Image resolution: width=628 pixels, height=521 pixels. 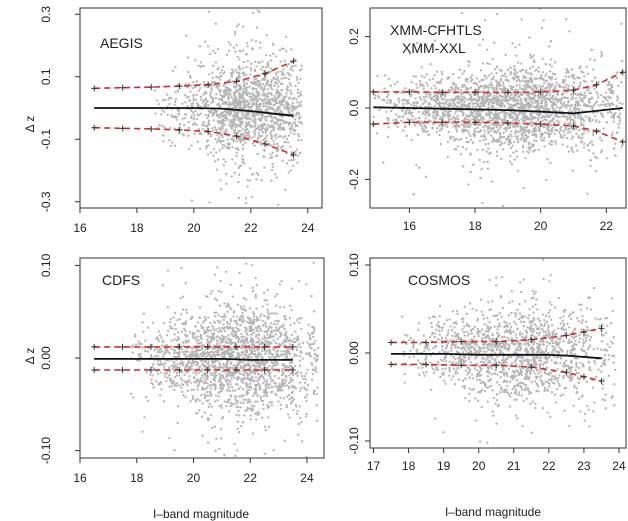 What do you see at coordinates (151, 87) in the screenshot?
I see `bin-marker` at bounding box center [151, 87].